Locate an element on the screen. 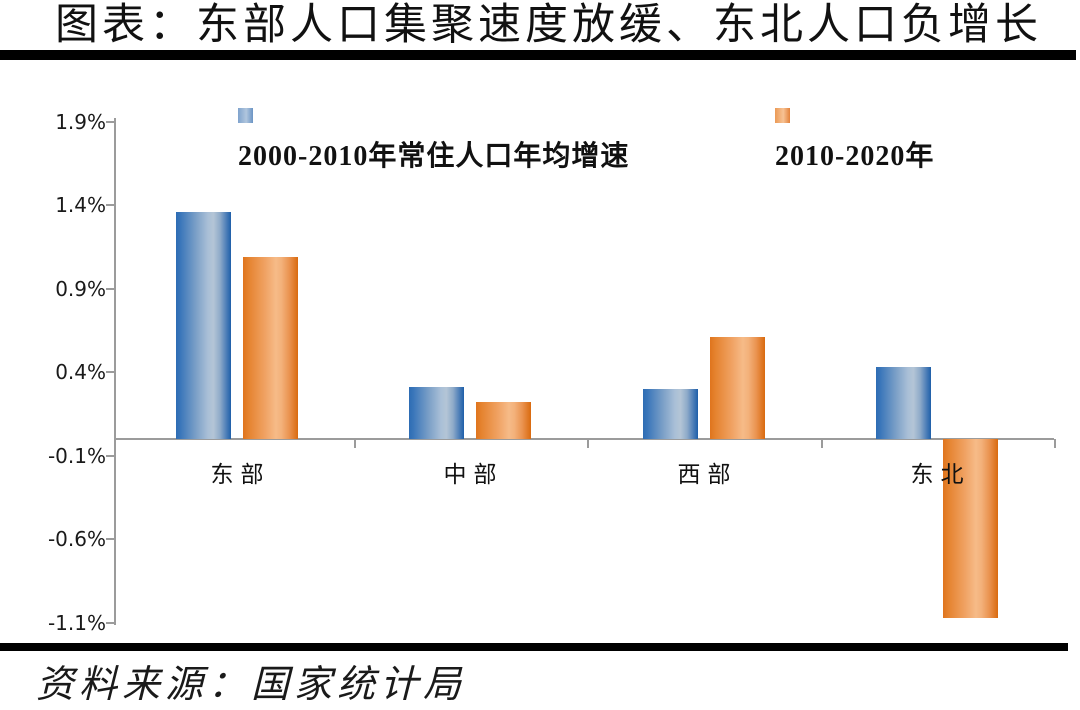  source-note: 资料来源：国家统计局 is located at coordinates (251, 685).